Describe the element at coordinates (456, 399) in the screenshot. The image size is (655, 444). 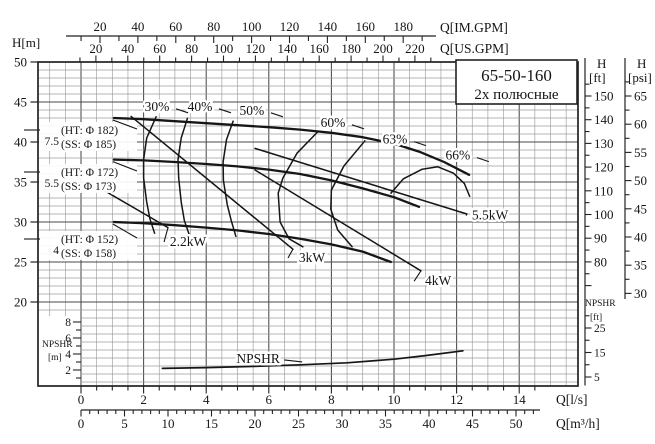
I see `axis-tick-label: 12` at that location.